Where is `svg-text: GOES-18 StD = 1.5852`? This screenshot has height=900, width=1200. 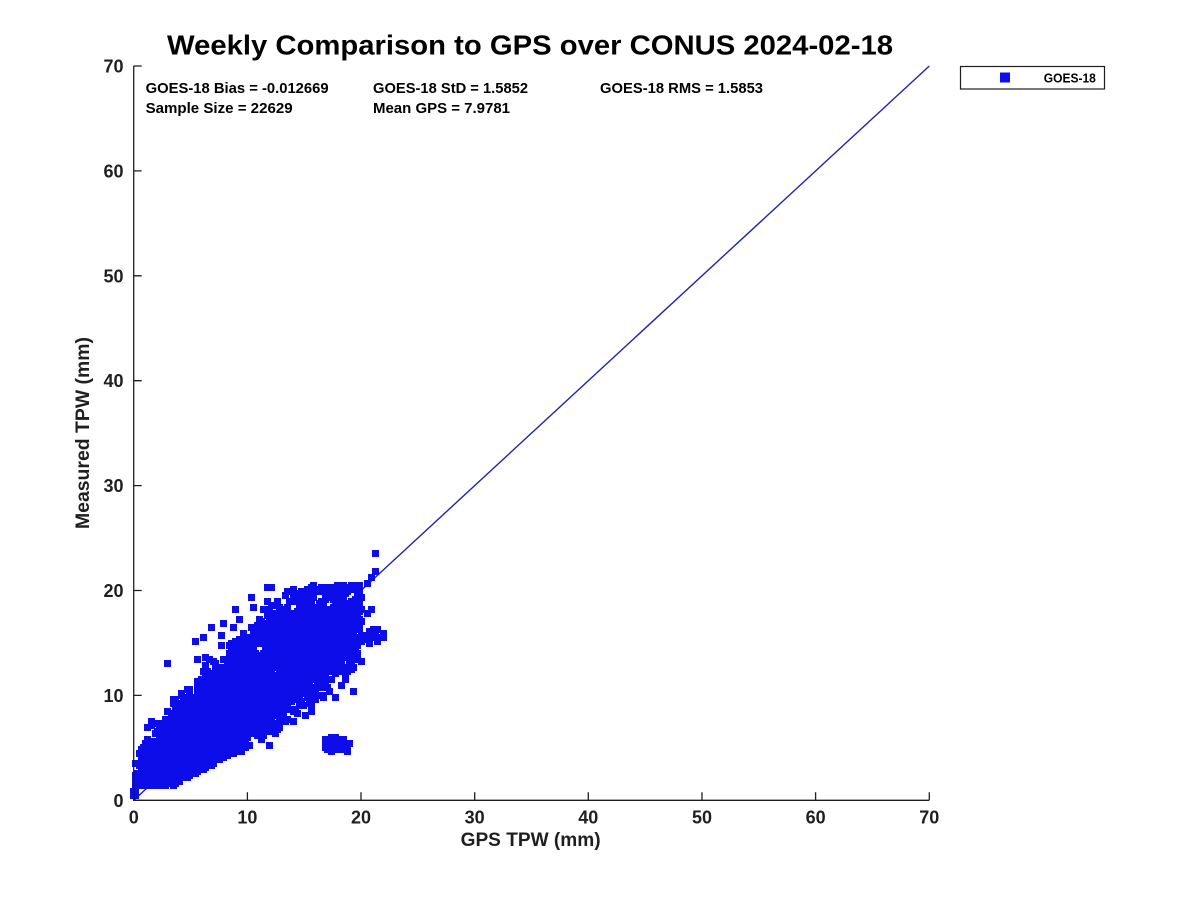
svg-text: GOES-18 StD = 1.5852 is located at coordinates (450, 88).